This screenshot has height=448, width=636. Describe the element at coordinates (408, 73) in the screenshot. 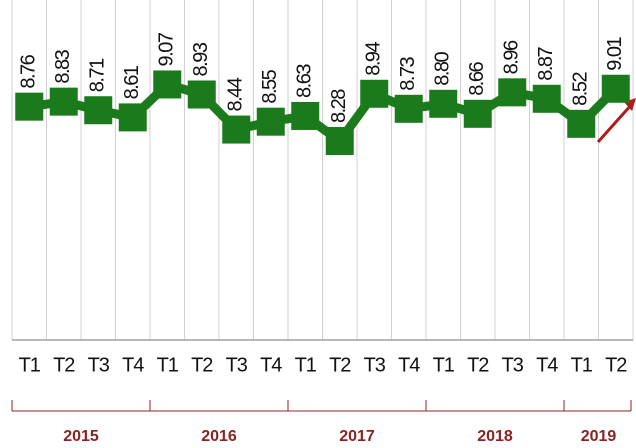

I see `data-label: 8.73` at that location.